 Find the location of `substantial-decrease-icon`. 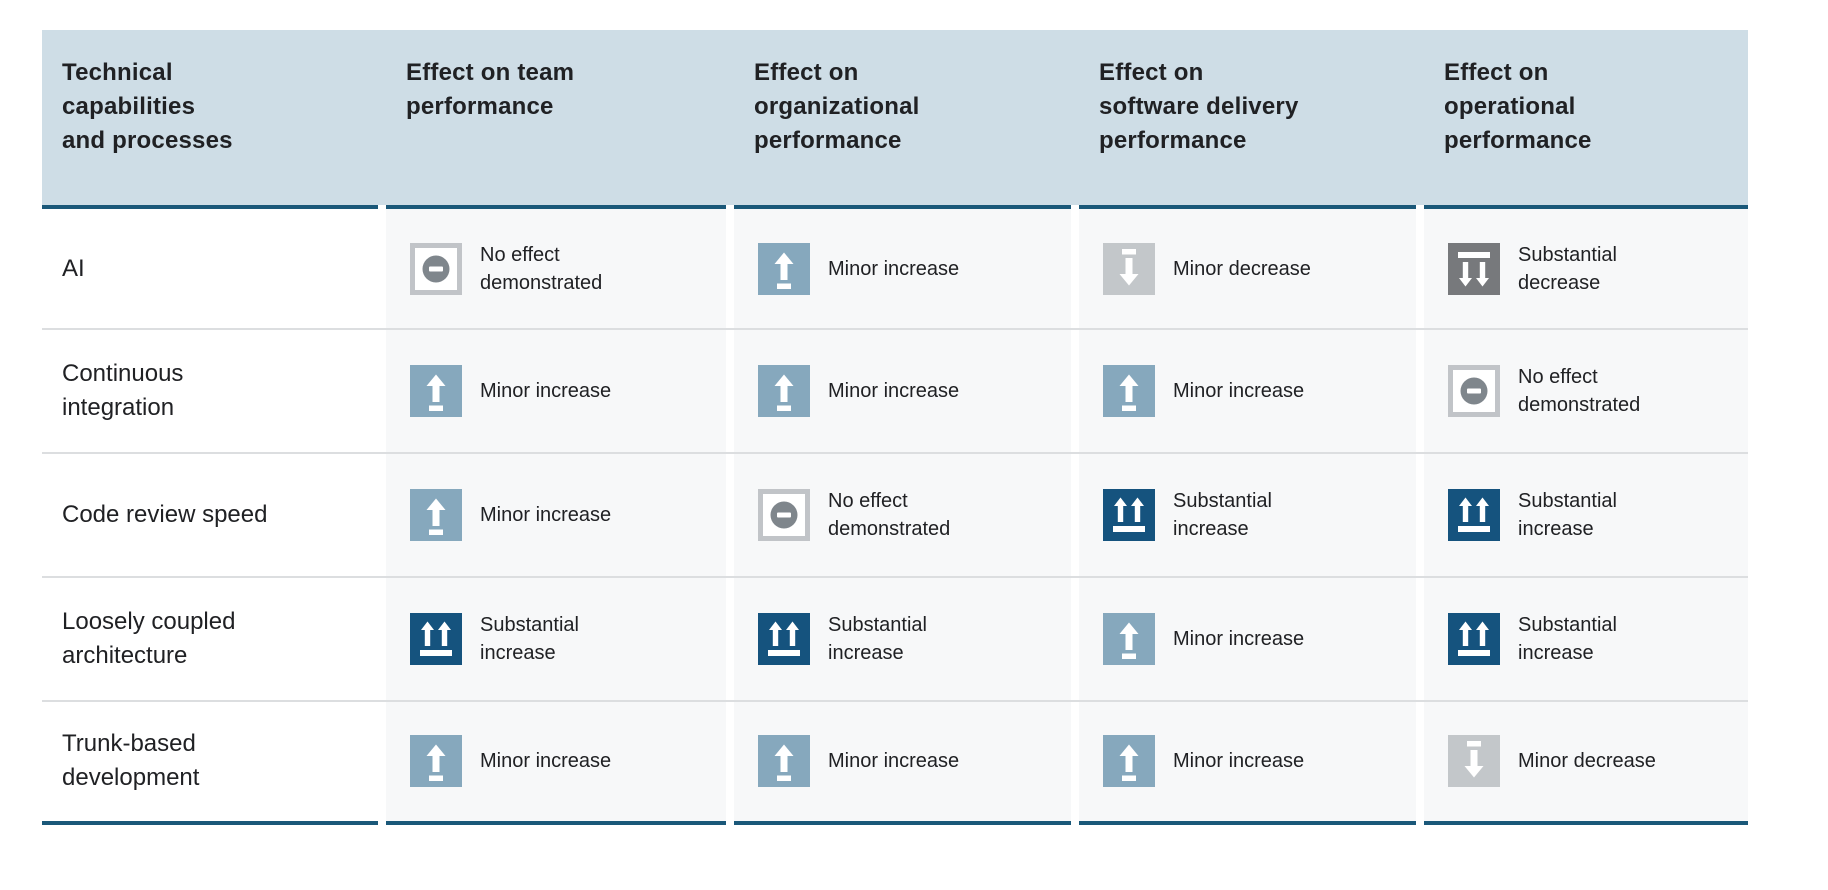

substantial-decrease-icon is located at coordinates (1474, 269).